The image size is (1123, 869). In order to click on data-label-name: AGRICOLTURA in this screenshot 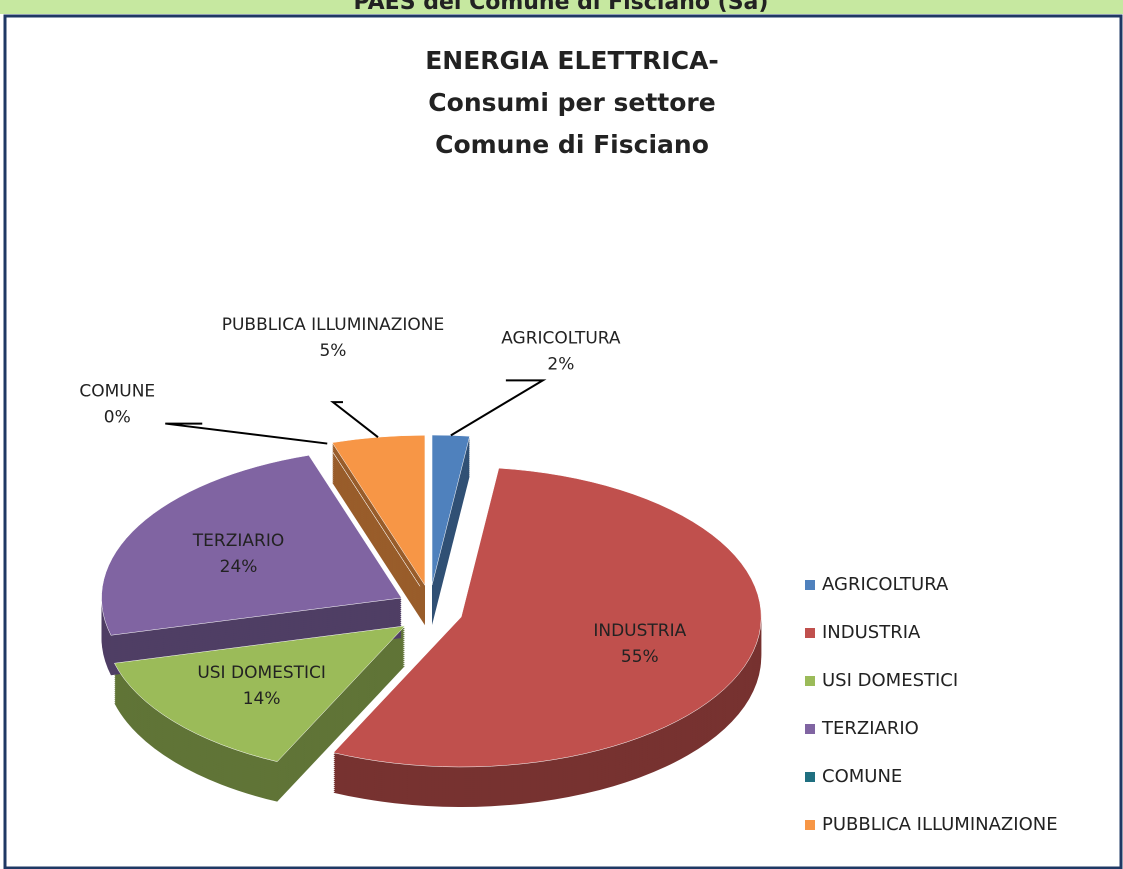, I will do `click(561, 338)`.